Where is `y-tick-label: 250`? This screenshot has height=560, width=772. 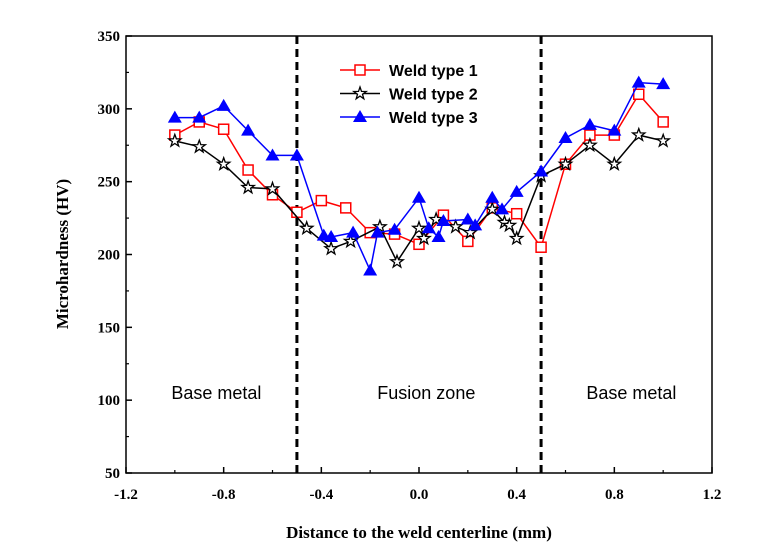 y-tick-label: 250 is located at coordinates (109, 183).